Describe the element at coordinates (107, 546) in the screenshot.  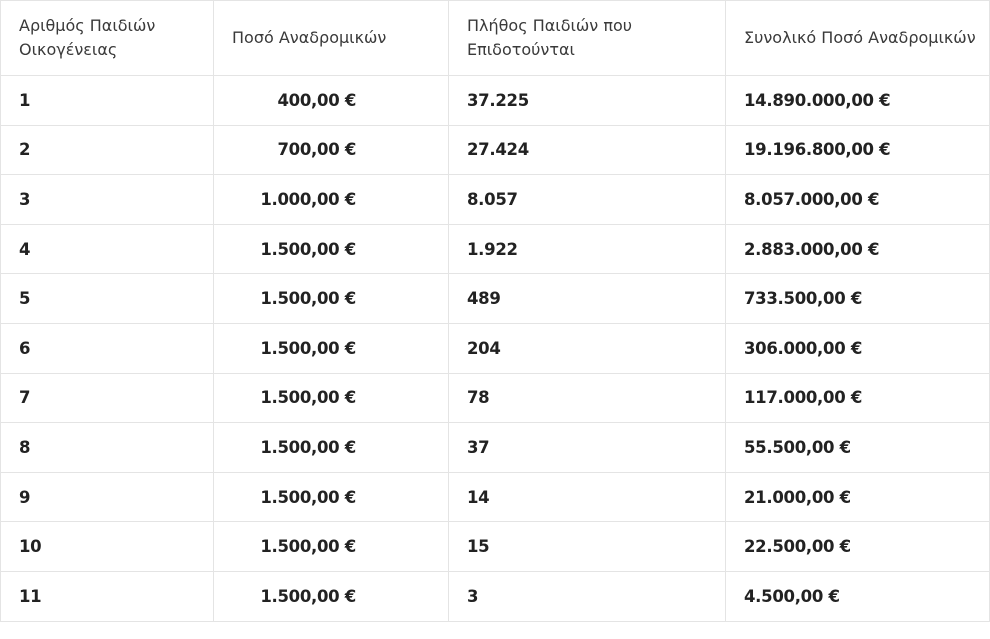
I see `cell-children-count: 10` at that location.